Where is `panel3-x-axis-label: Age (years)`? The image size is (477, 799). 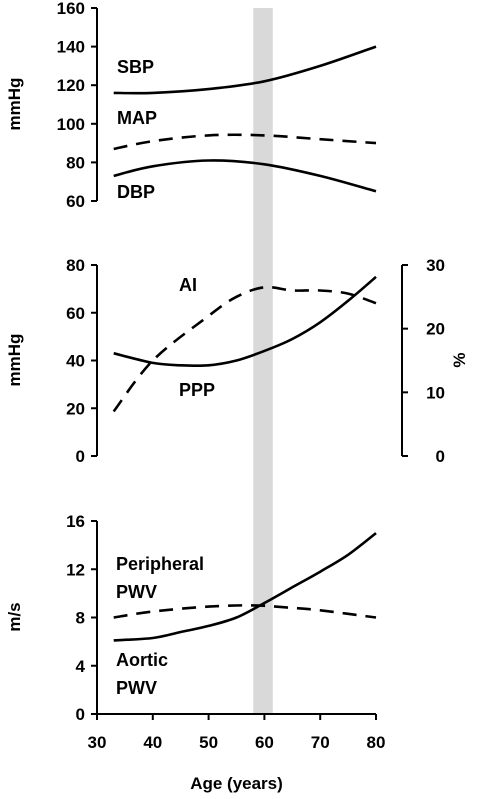
panel3-x-axis-label: Age (years) is located at coordinates (236, 783).